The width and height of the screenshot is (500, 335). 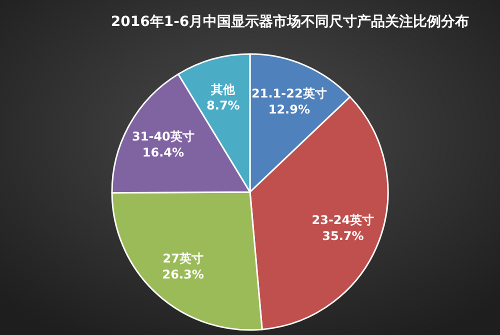 What do you see at coordinates (163, 153) in the screenshot?
I see `data-label: 16.4%` at bounding box center [163, 153].